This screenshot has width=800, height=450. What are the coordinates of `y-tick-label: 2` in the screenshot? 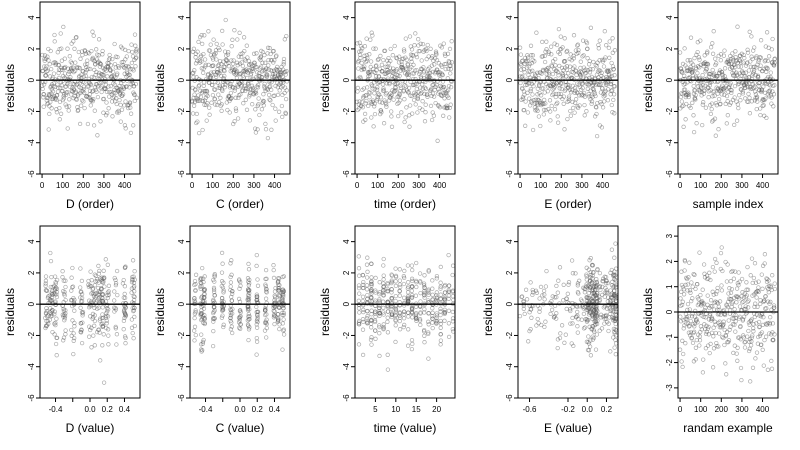 It's located at (31, 48).